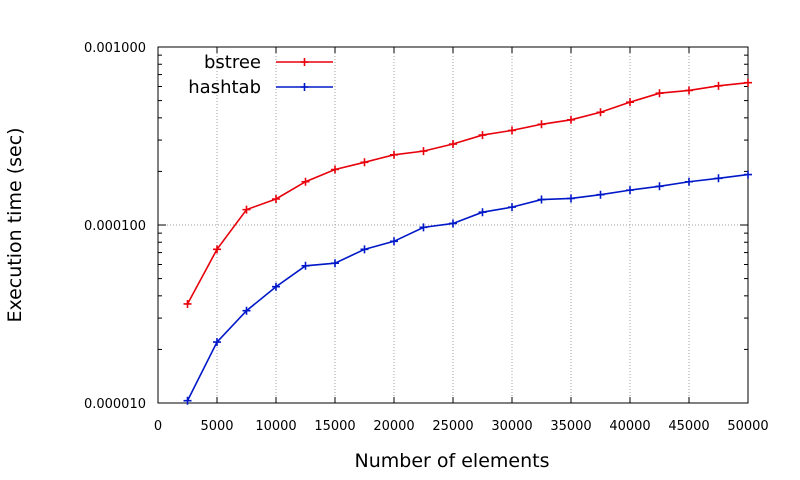 This screenshot has width=800, height=480. I want to click on y-tick-label: 0.001000, so click(115, 48).